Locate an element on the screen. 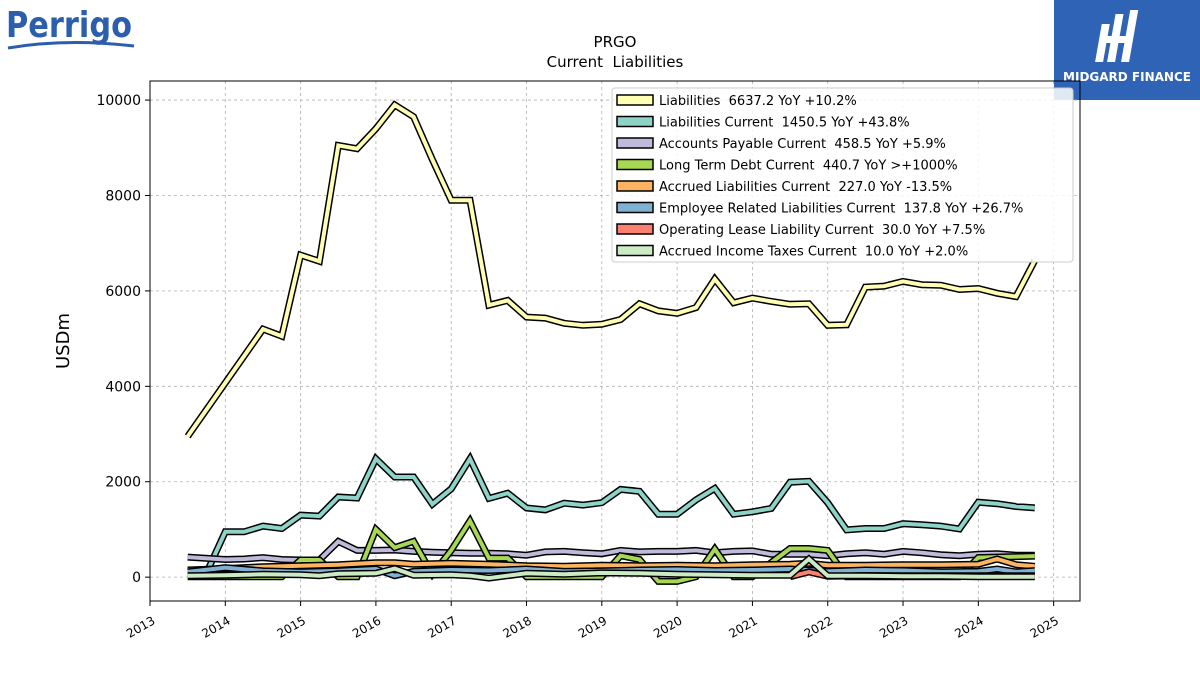 The width and height of the screenshot is (1200, 675). x-tick-label: 2020 is located at coordinates (667, 626).